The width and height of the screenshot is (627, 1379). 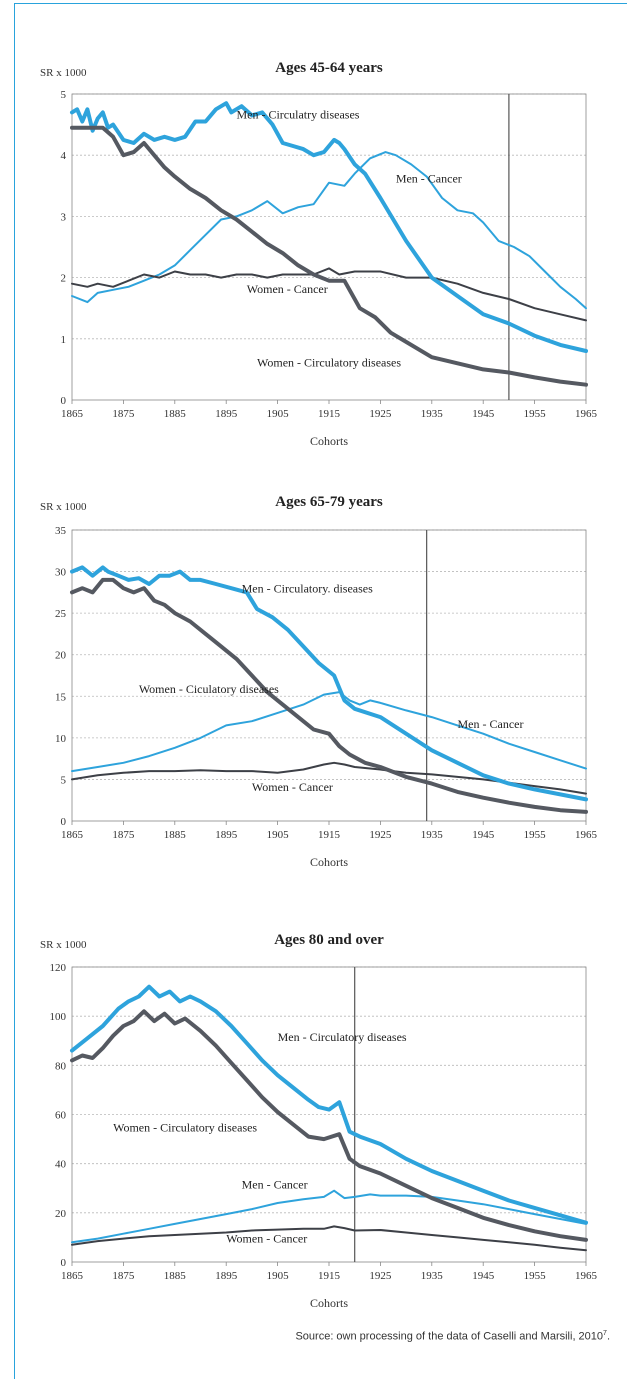 What do you see at coordinates (61, 573) in the screenshot?
I see `y-tick-label: 30` at bounding box center [61, 573].